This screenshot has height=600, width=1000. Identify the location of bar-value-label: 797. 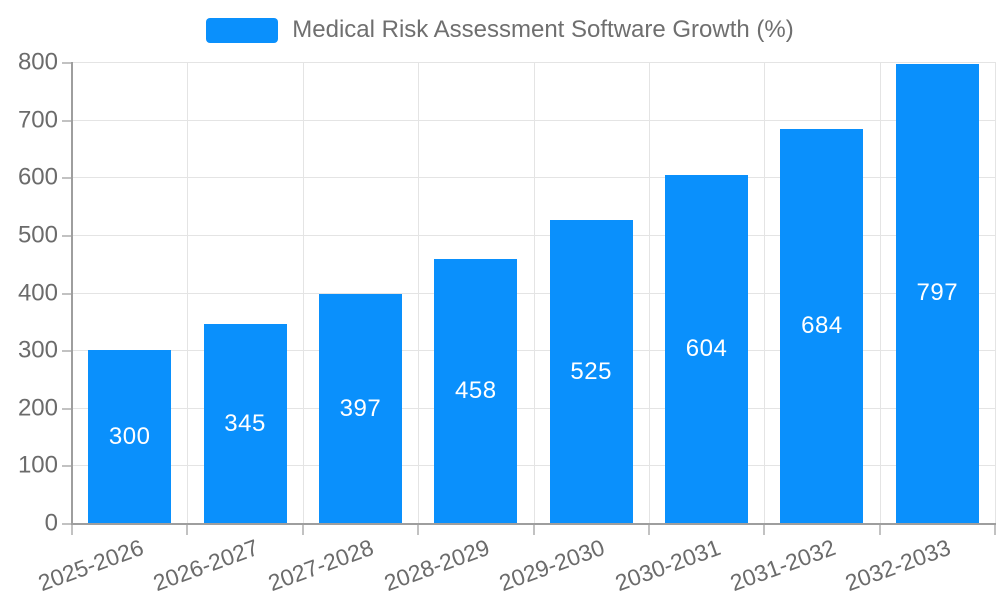
(937, 293).